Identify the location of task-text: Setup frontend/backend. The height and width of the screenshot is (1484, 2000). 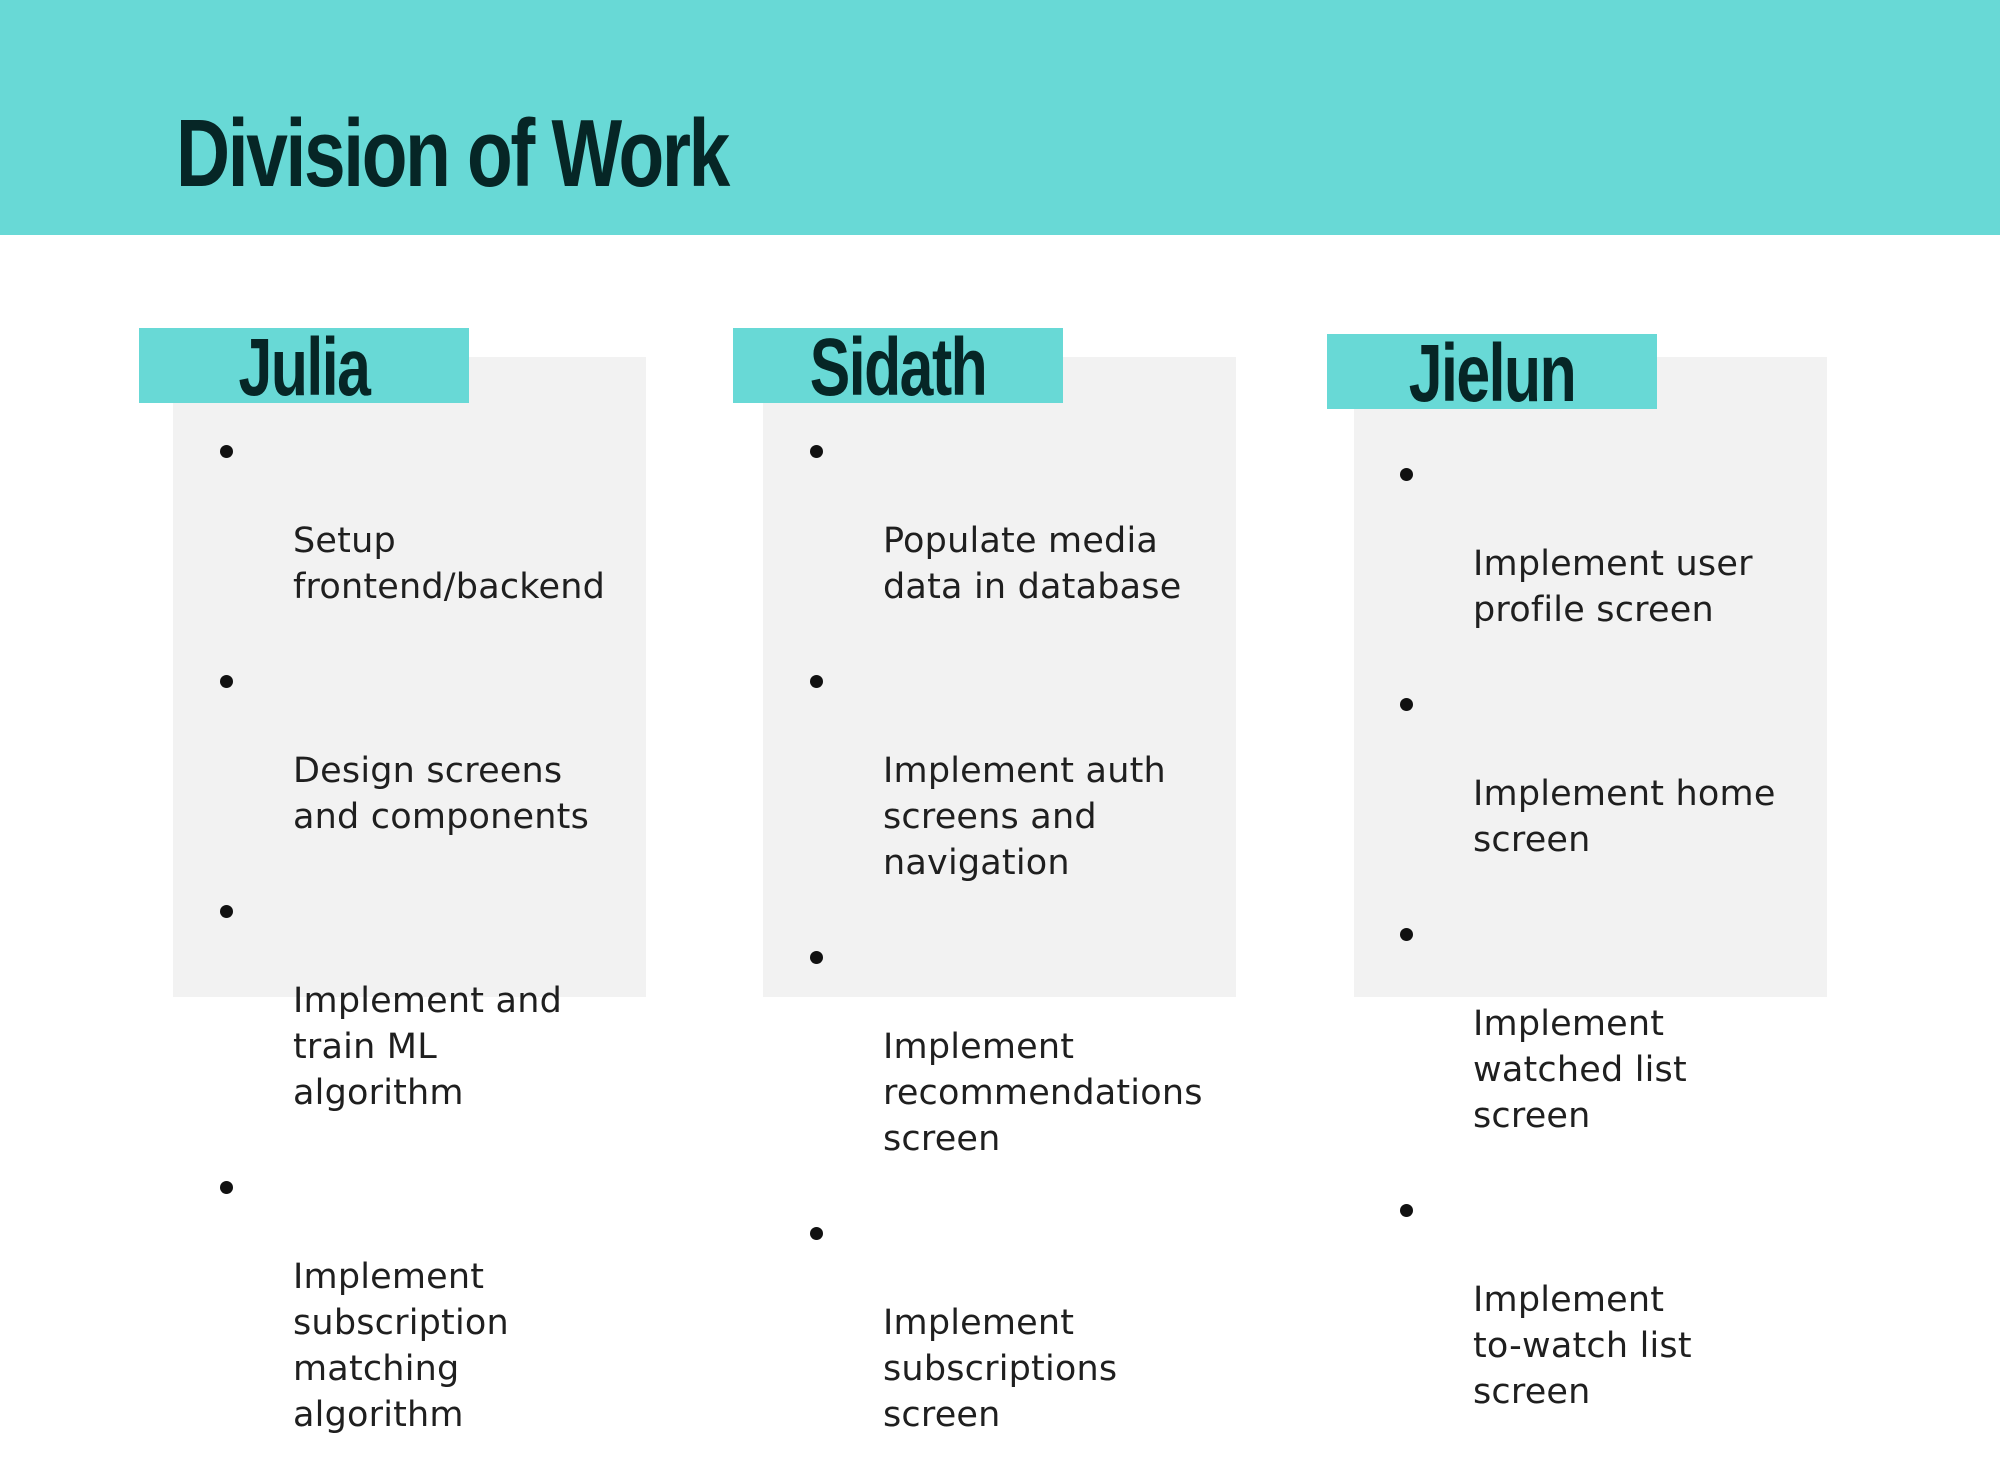
(449, 564).